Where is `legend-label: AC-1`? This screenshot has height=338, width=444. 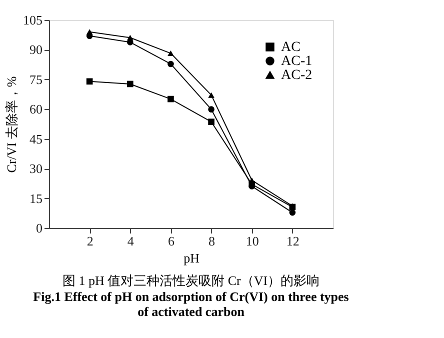 legend-label: AC-1 is located at coordinates (296, 61).